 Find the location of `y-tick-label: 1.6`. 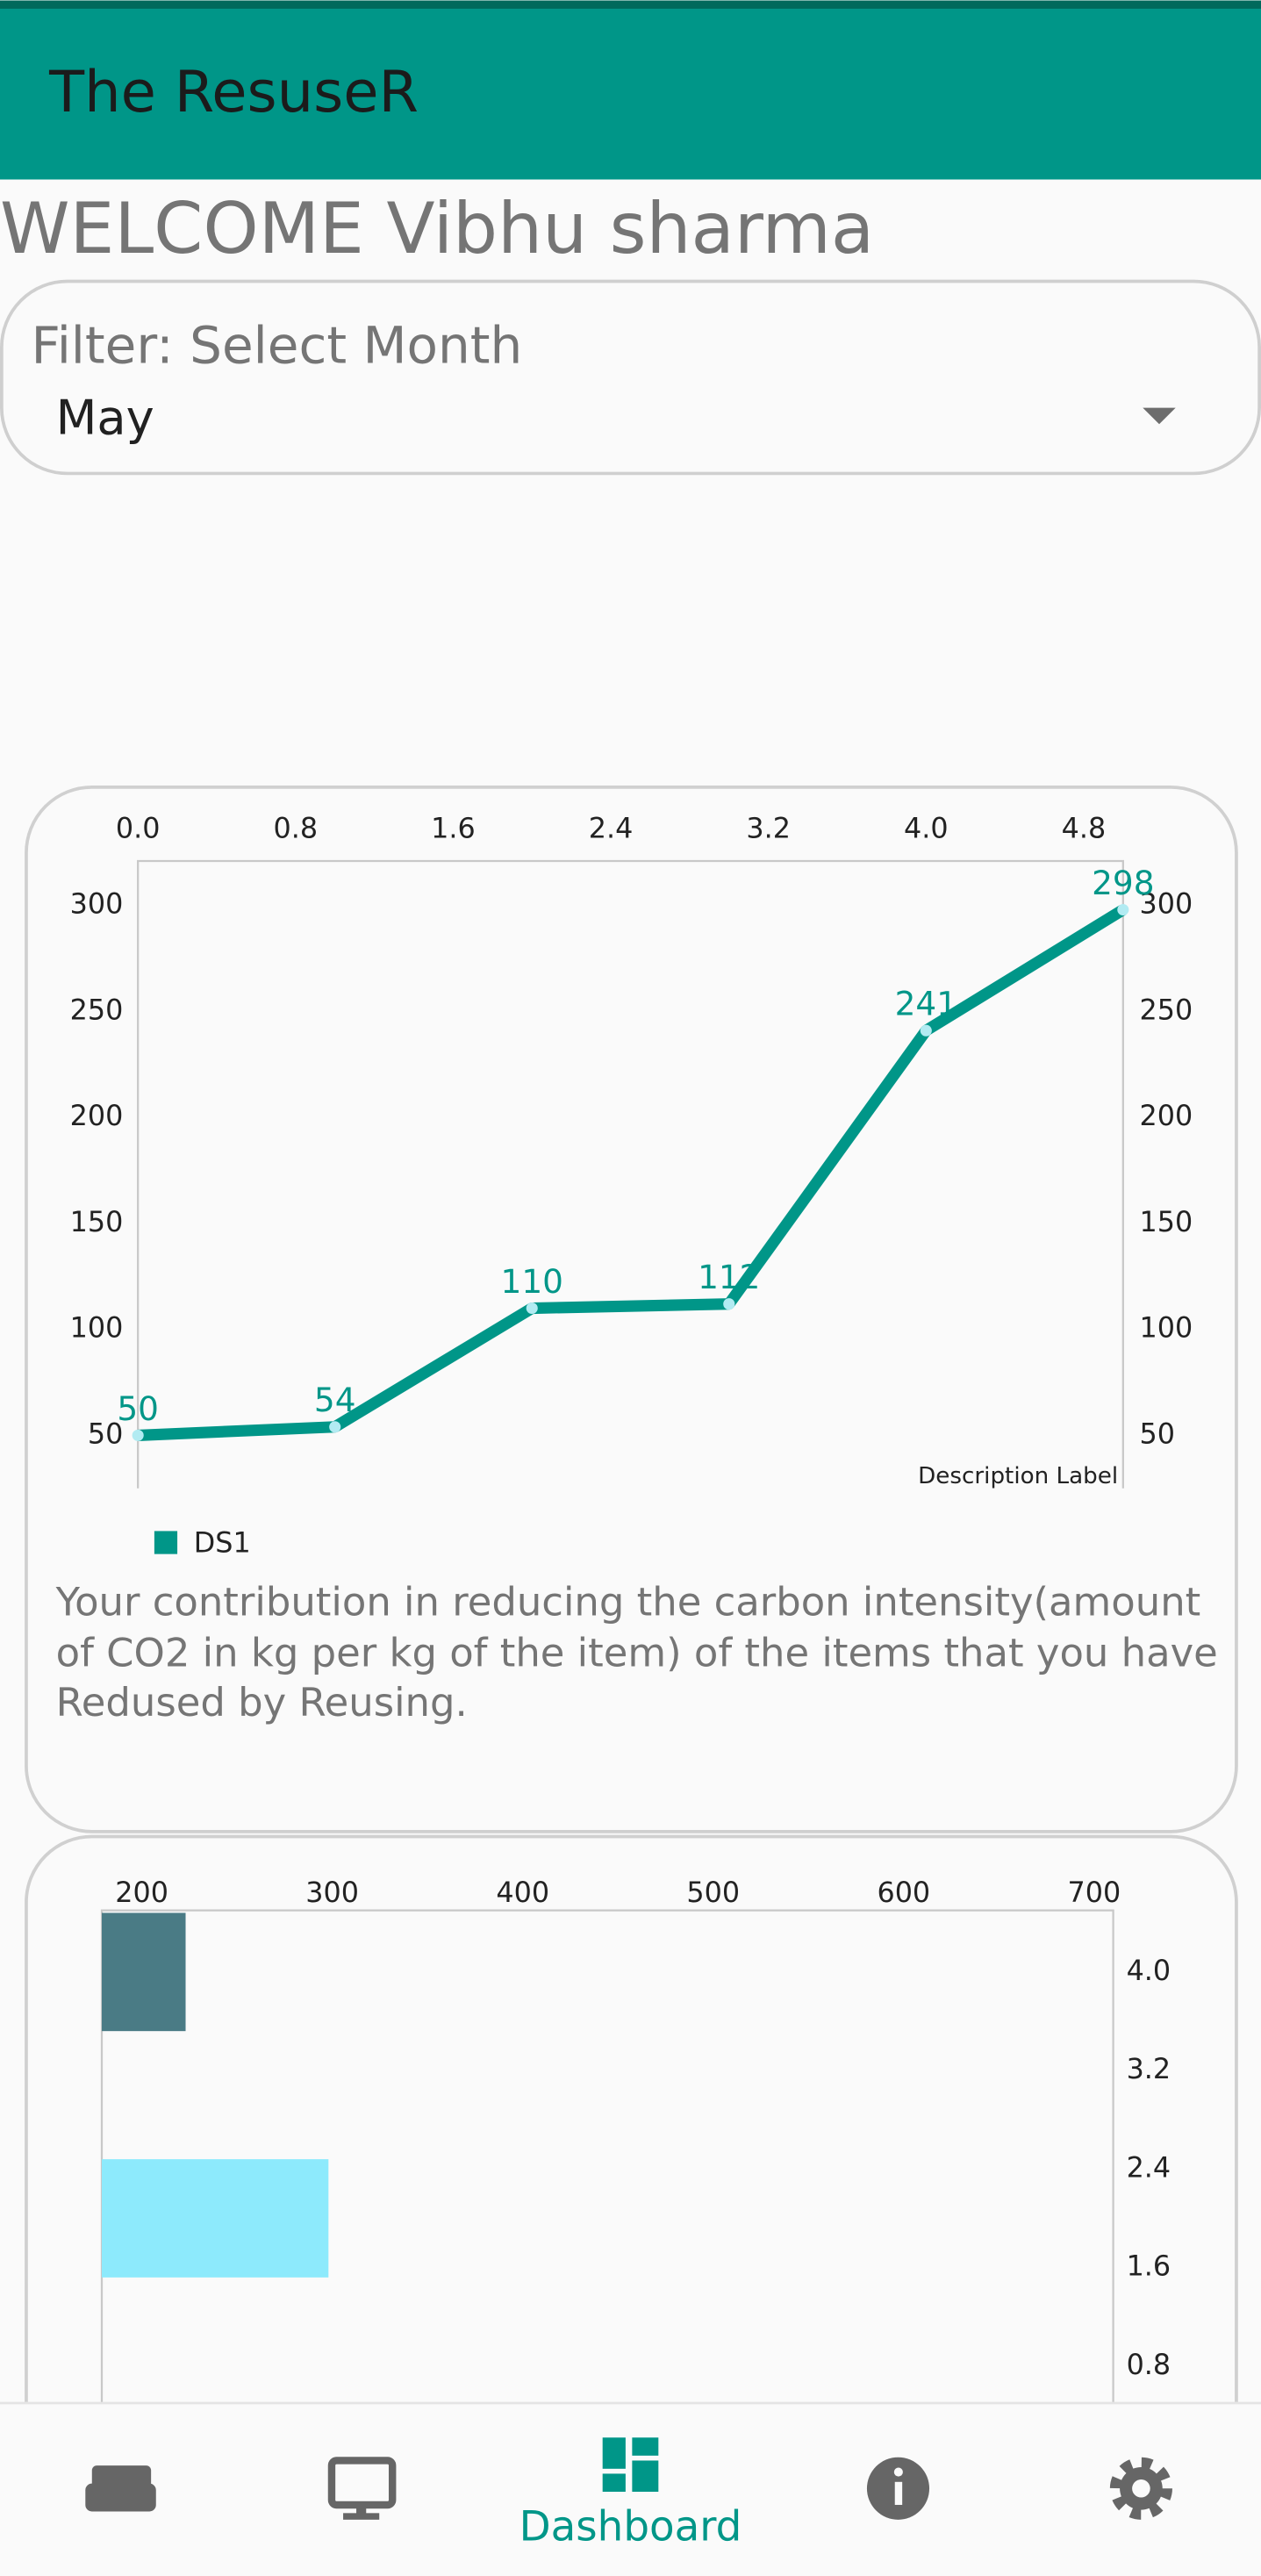

y-tick-label: 1.6 is located at coordinates (1149, 2266).